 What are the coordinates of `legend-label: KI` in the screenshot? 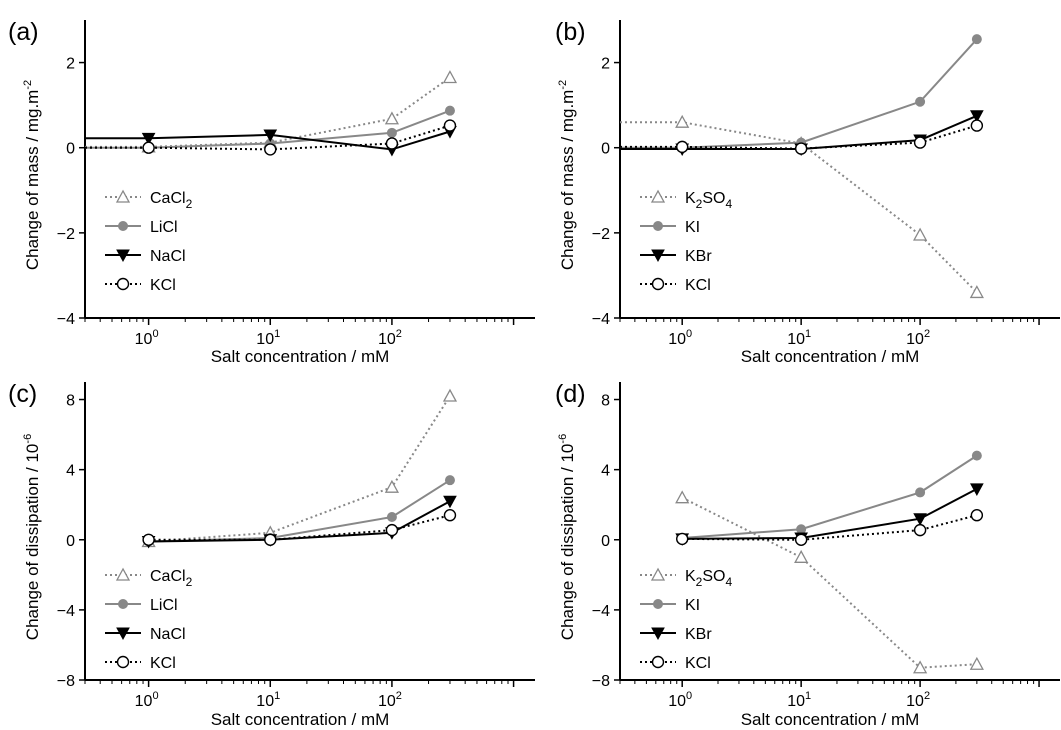 It's located at (692, 605).